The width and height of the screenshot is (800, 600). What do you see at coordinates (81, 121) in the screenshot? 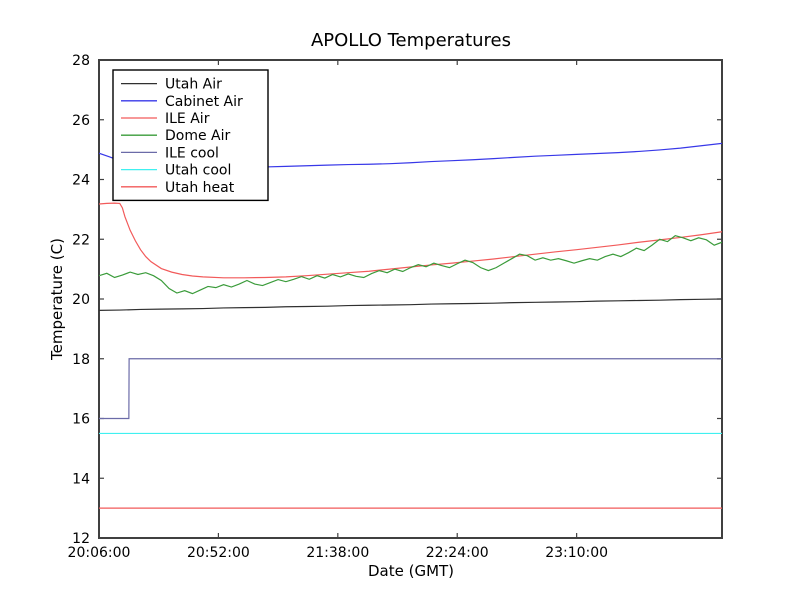
I see `y-tick-label: 26` at bounding box center [81, 121].